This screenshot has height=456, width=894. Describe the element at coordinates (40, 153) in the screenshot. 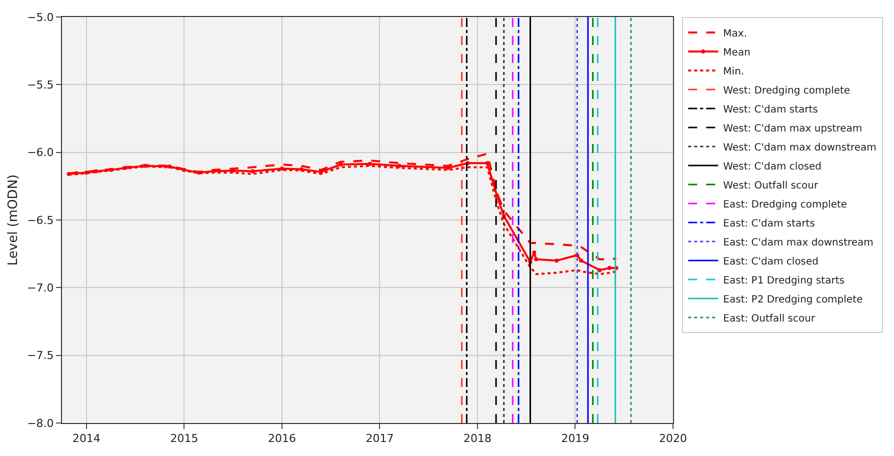

I see `y-tick-label: −6.0` at that location.